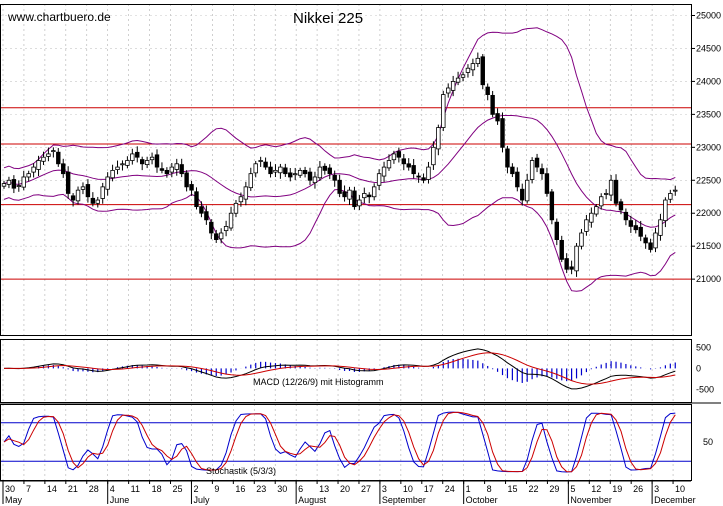  Describe the element at coordinates (52, 489) in the screenshot. I see `date-tick-label: 14` at that location.